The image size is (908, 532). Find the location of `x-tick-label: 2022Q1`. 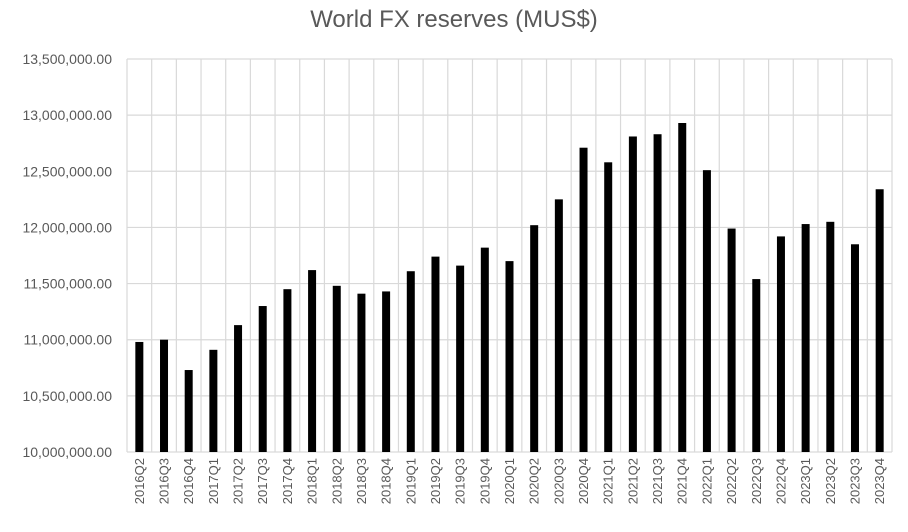

x-tick-label: 2022Q1 is located at coordinates (706, 481).